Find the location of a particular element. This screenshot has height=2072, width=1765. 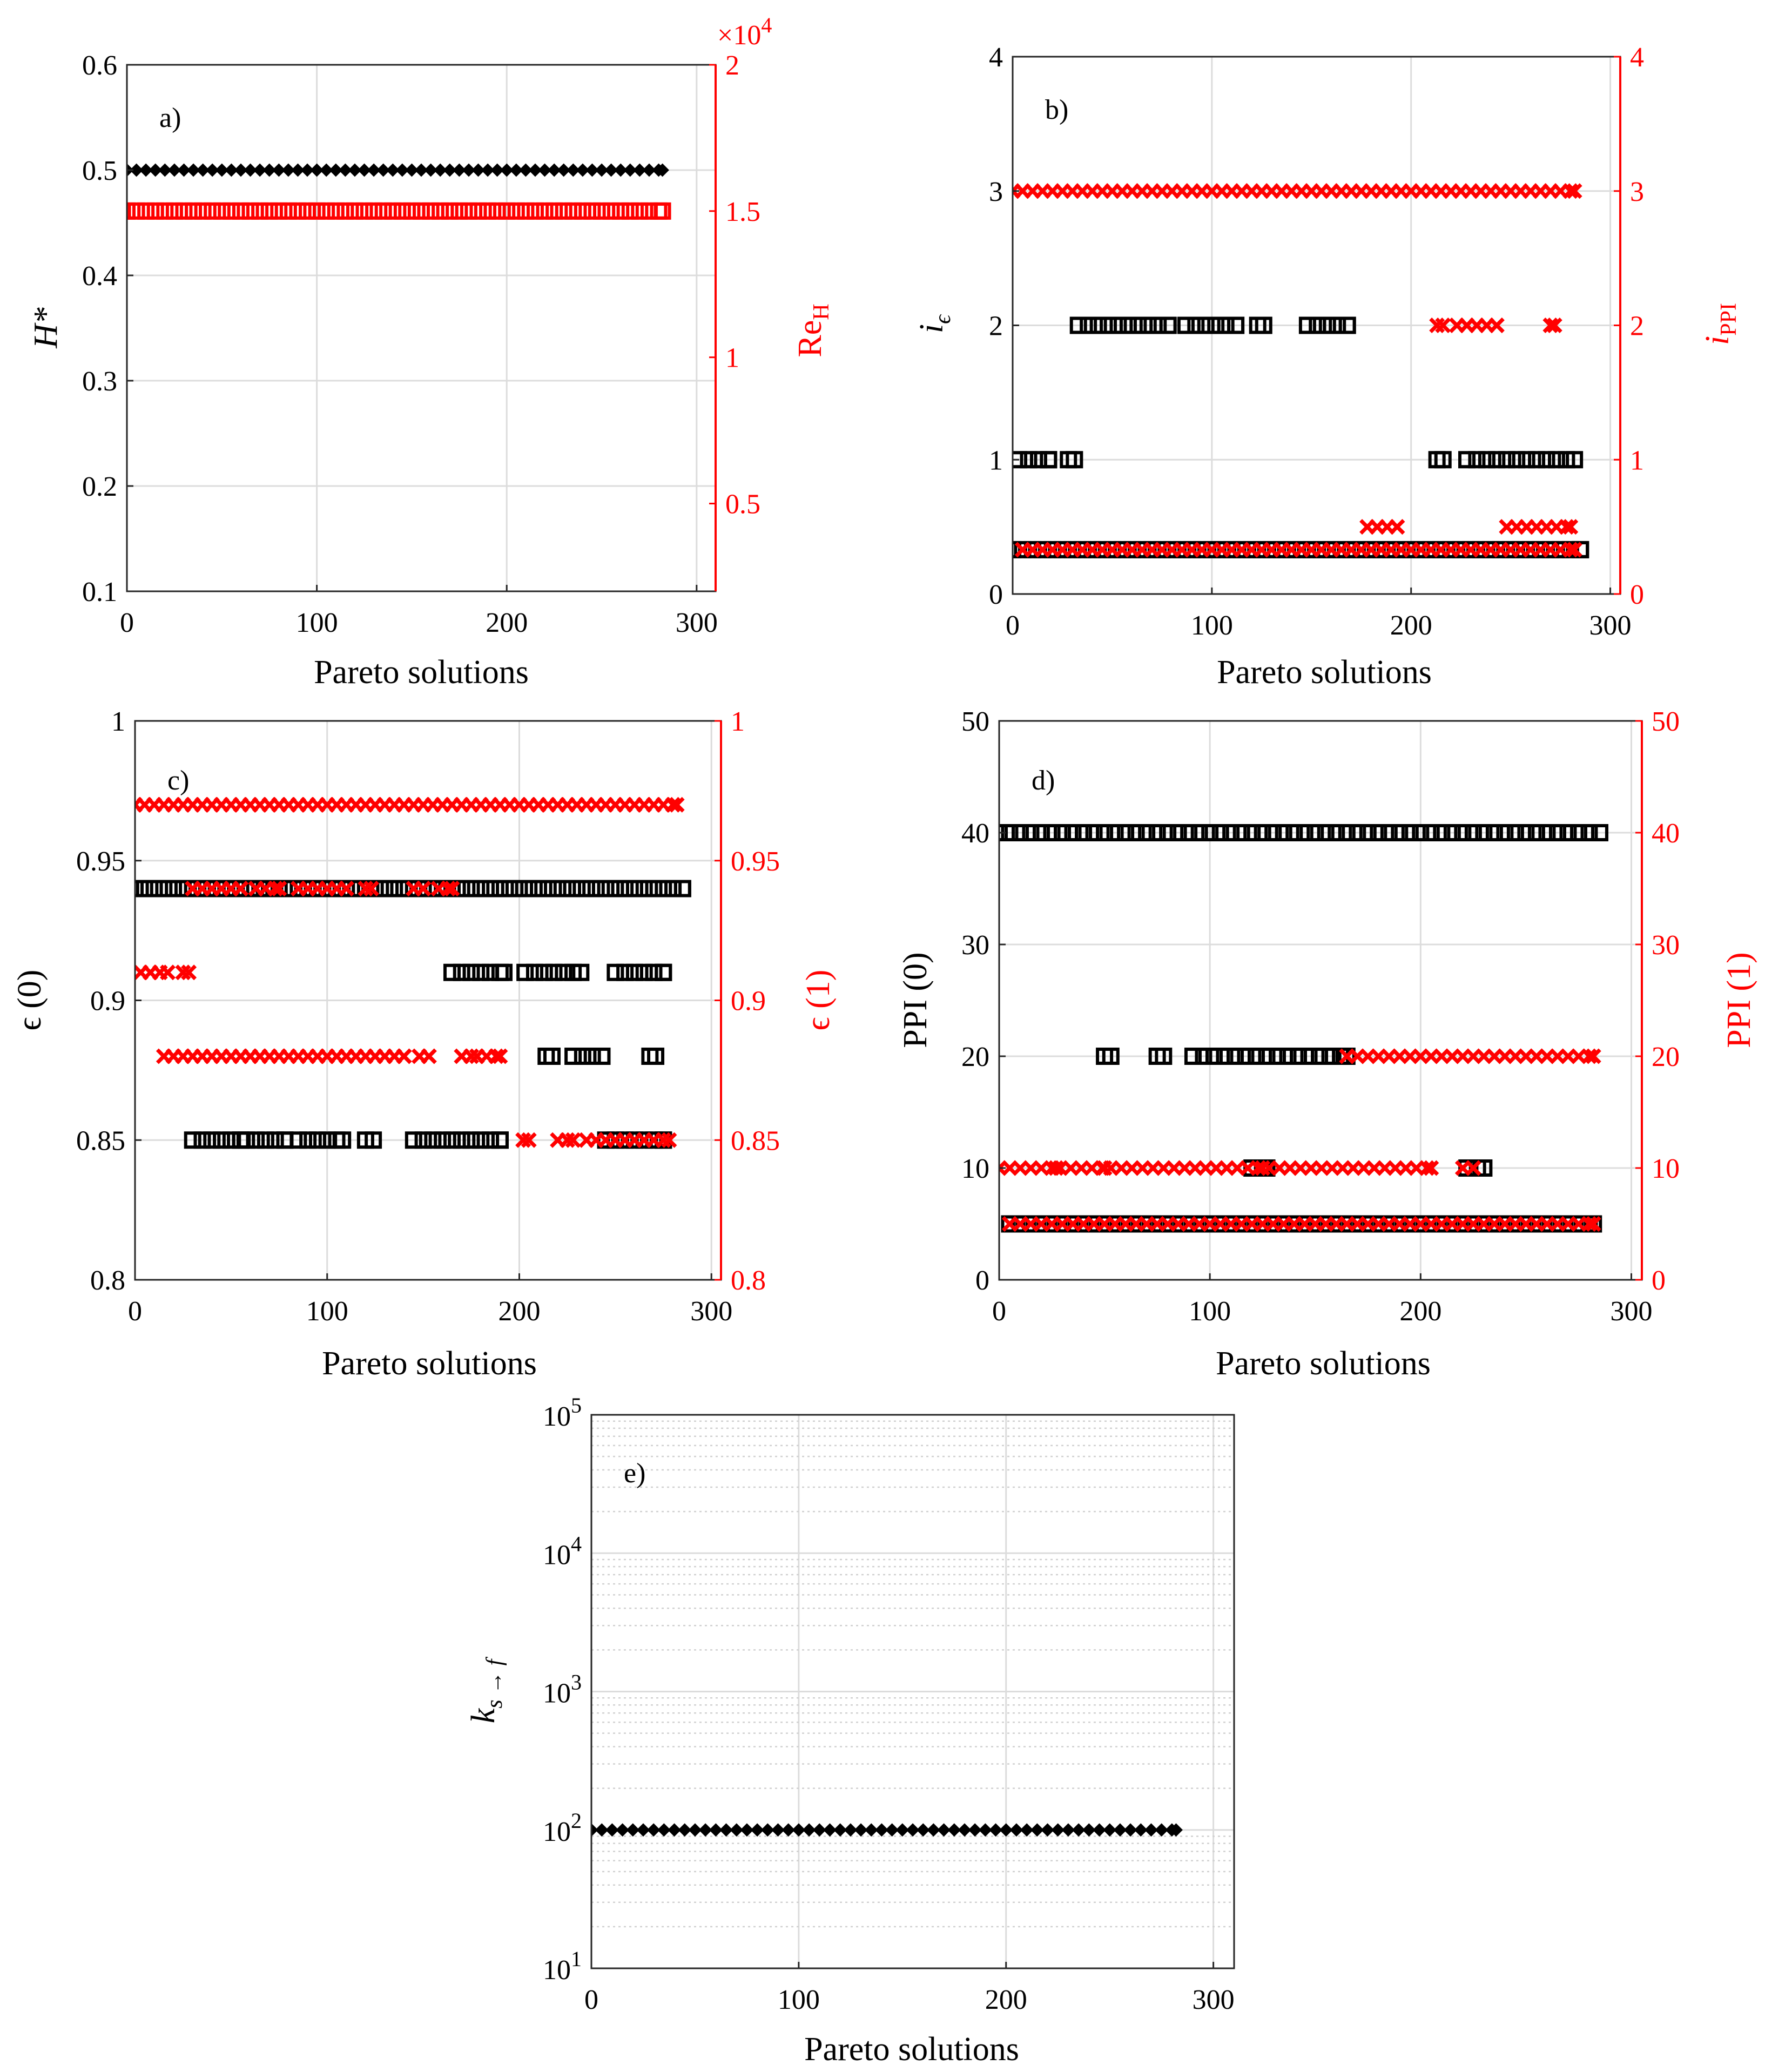

panel-e-ytick-label: 105 is located at coordinates (562, 1412).